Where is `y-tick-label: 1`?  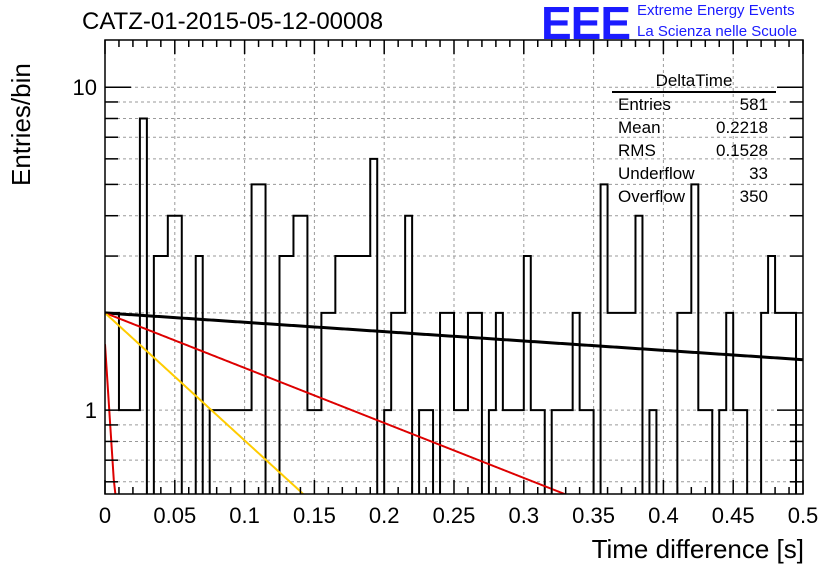
y-tick-label: 1 is located at coordinates (91, 410).